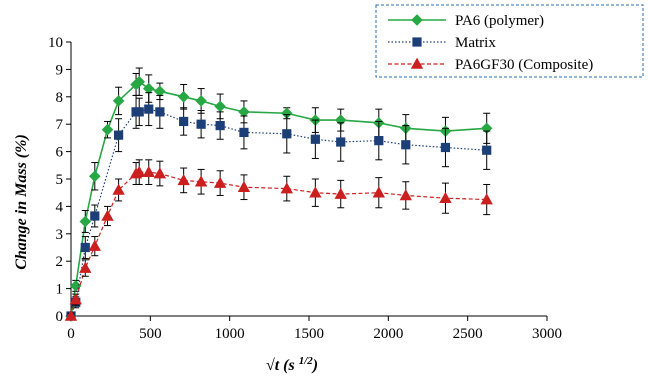 This screenshot has height=381, width=649. What do you see at coordinates (230, 334) in the screenshot?
I see `x-tick-label: 1000` at bounding box center [230, 334].